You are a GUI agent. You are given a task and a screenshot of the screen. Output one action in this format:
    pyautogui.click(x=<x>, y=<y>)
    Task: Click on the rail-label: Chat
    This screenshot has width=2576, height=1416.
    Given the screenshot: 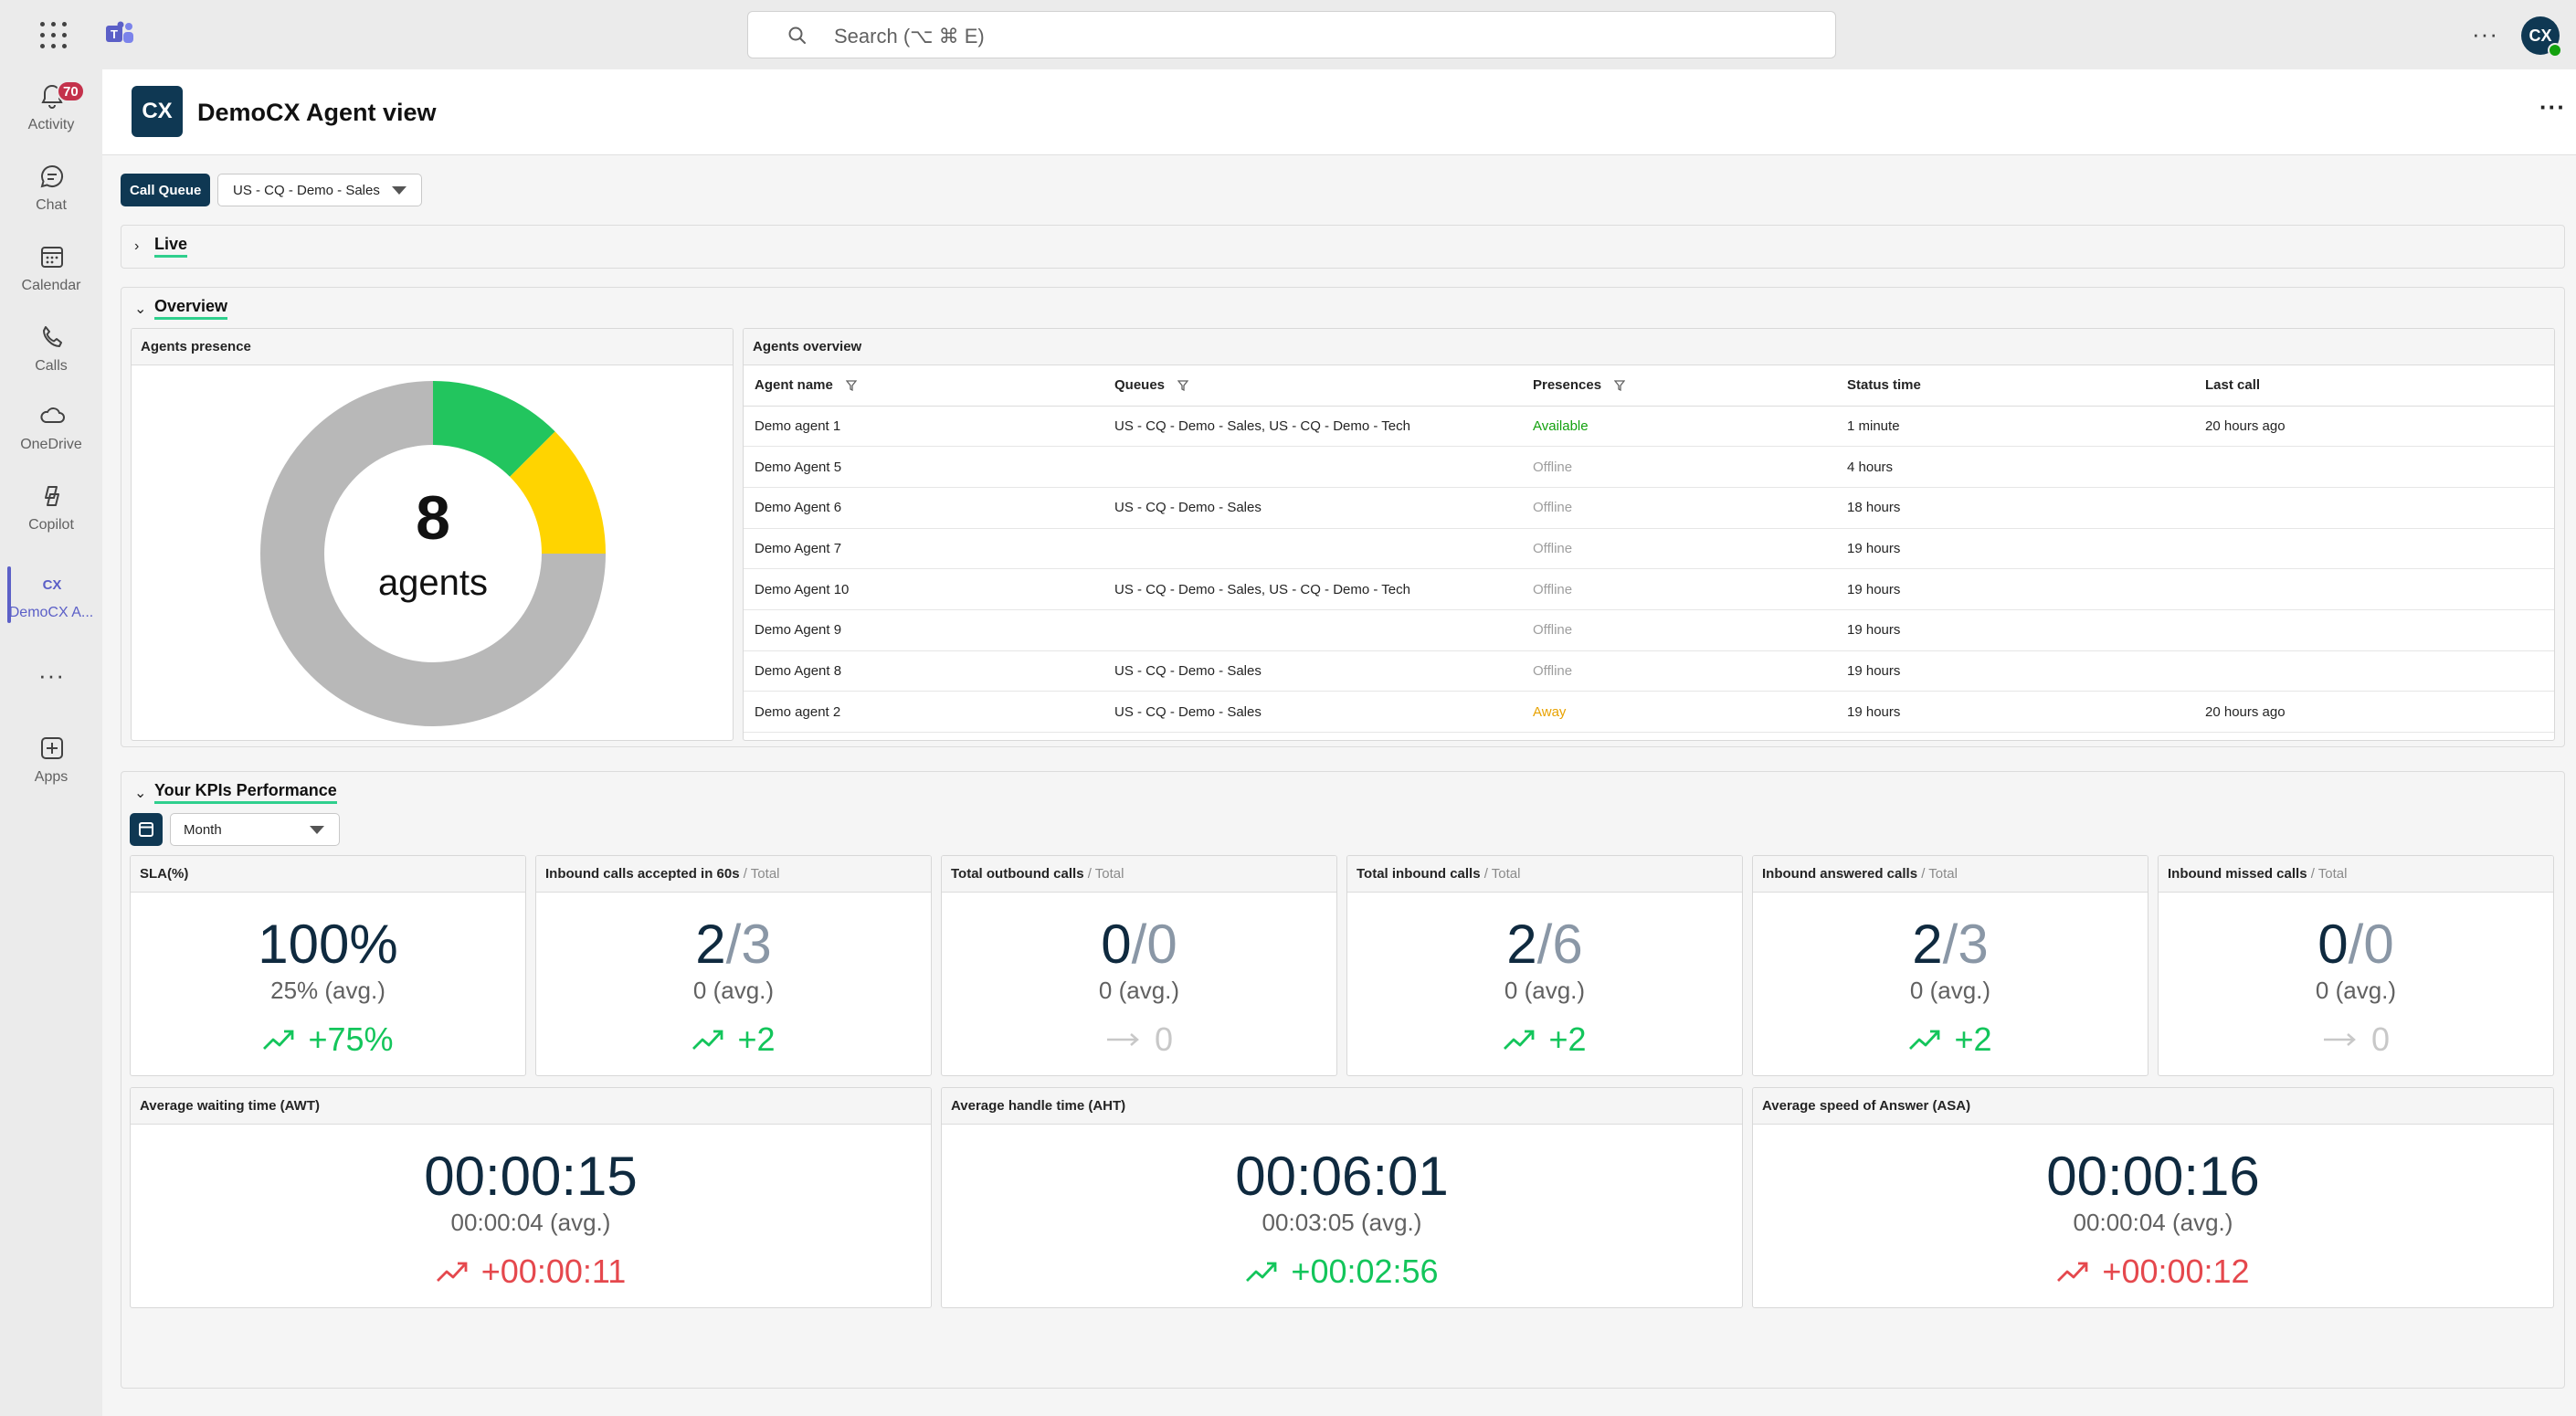 What is the action you would take?
    pyautogui.click(x=51, y=205)
    